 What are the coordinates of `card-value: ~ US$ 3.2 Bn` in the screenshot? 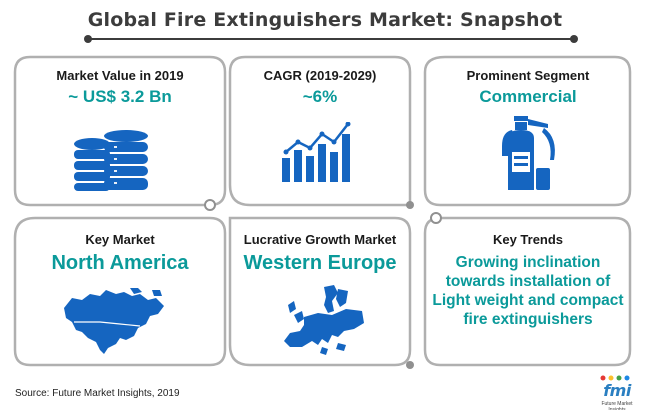 It's located at (120, 96).